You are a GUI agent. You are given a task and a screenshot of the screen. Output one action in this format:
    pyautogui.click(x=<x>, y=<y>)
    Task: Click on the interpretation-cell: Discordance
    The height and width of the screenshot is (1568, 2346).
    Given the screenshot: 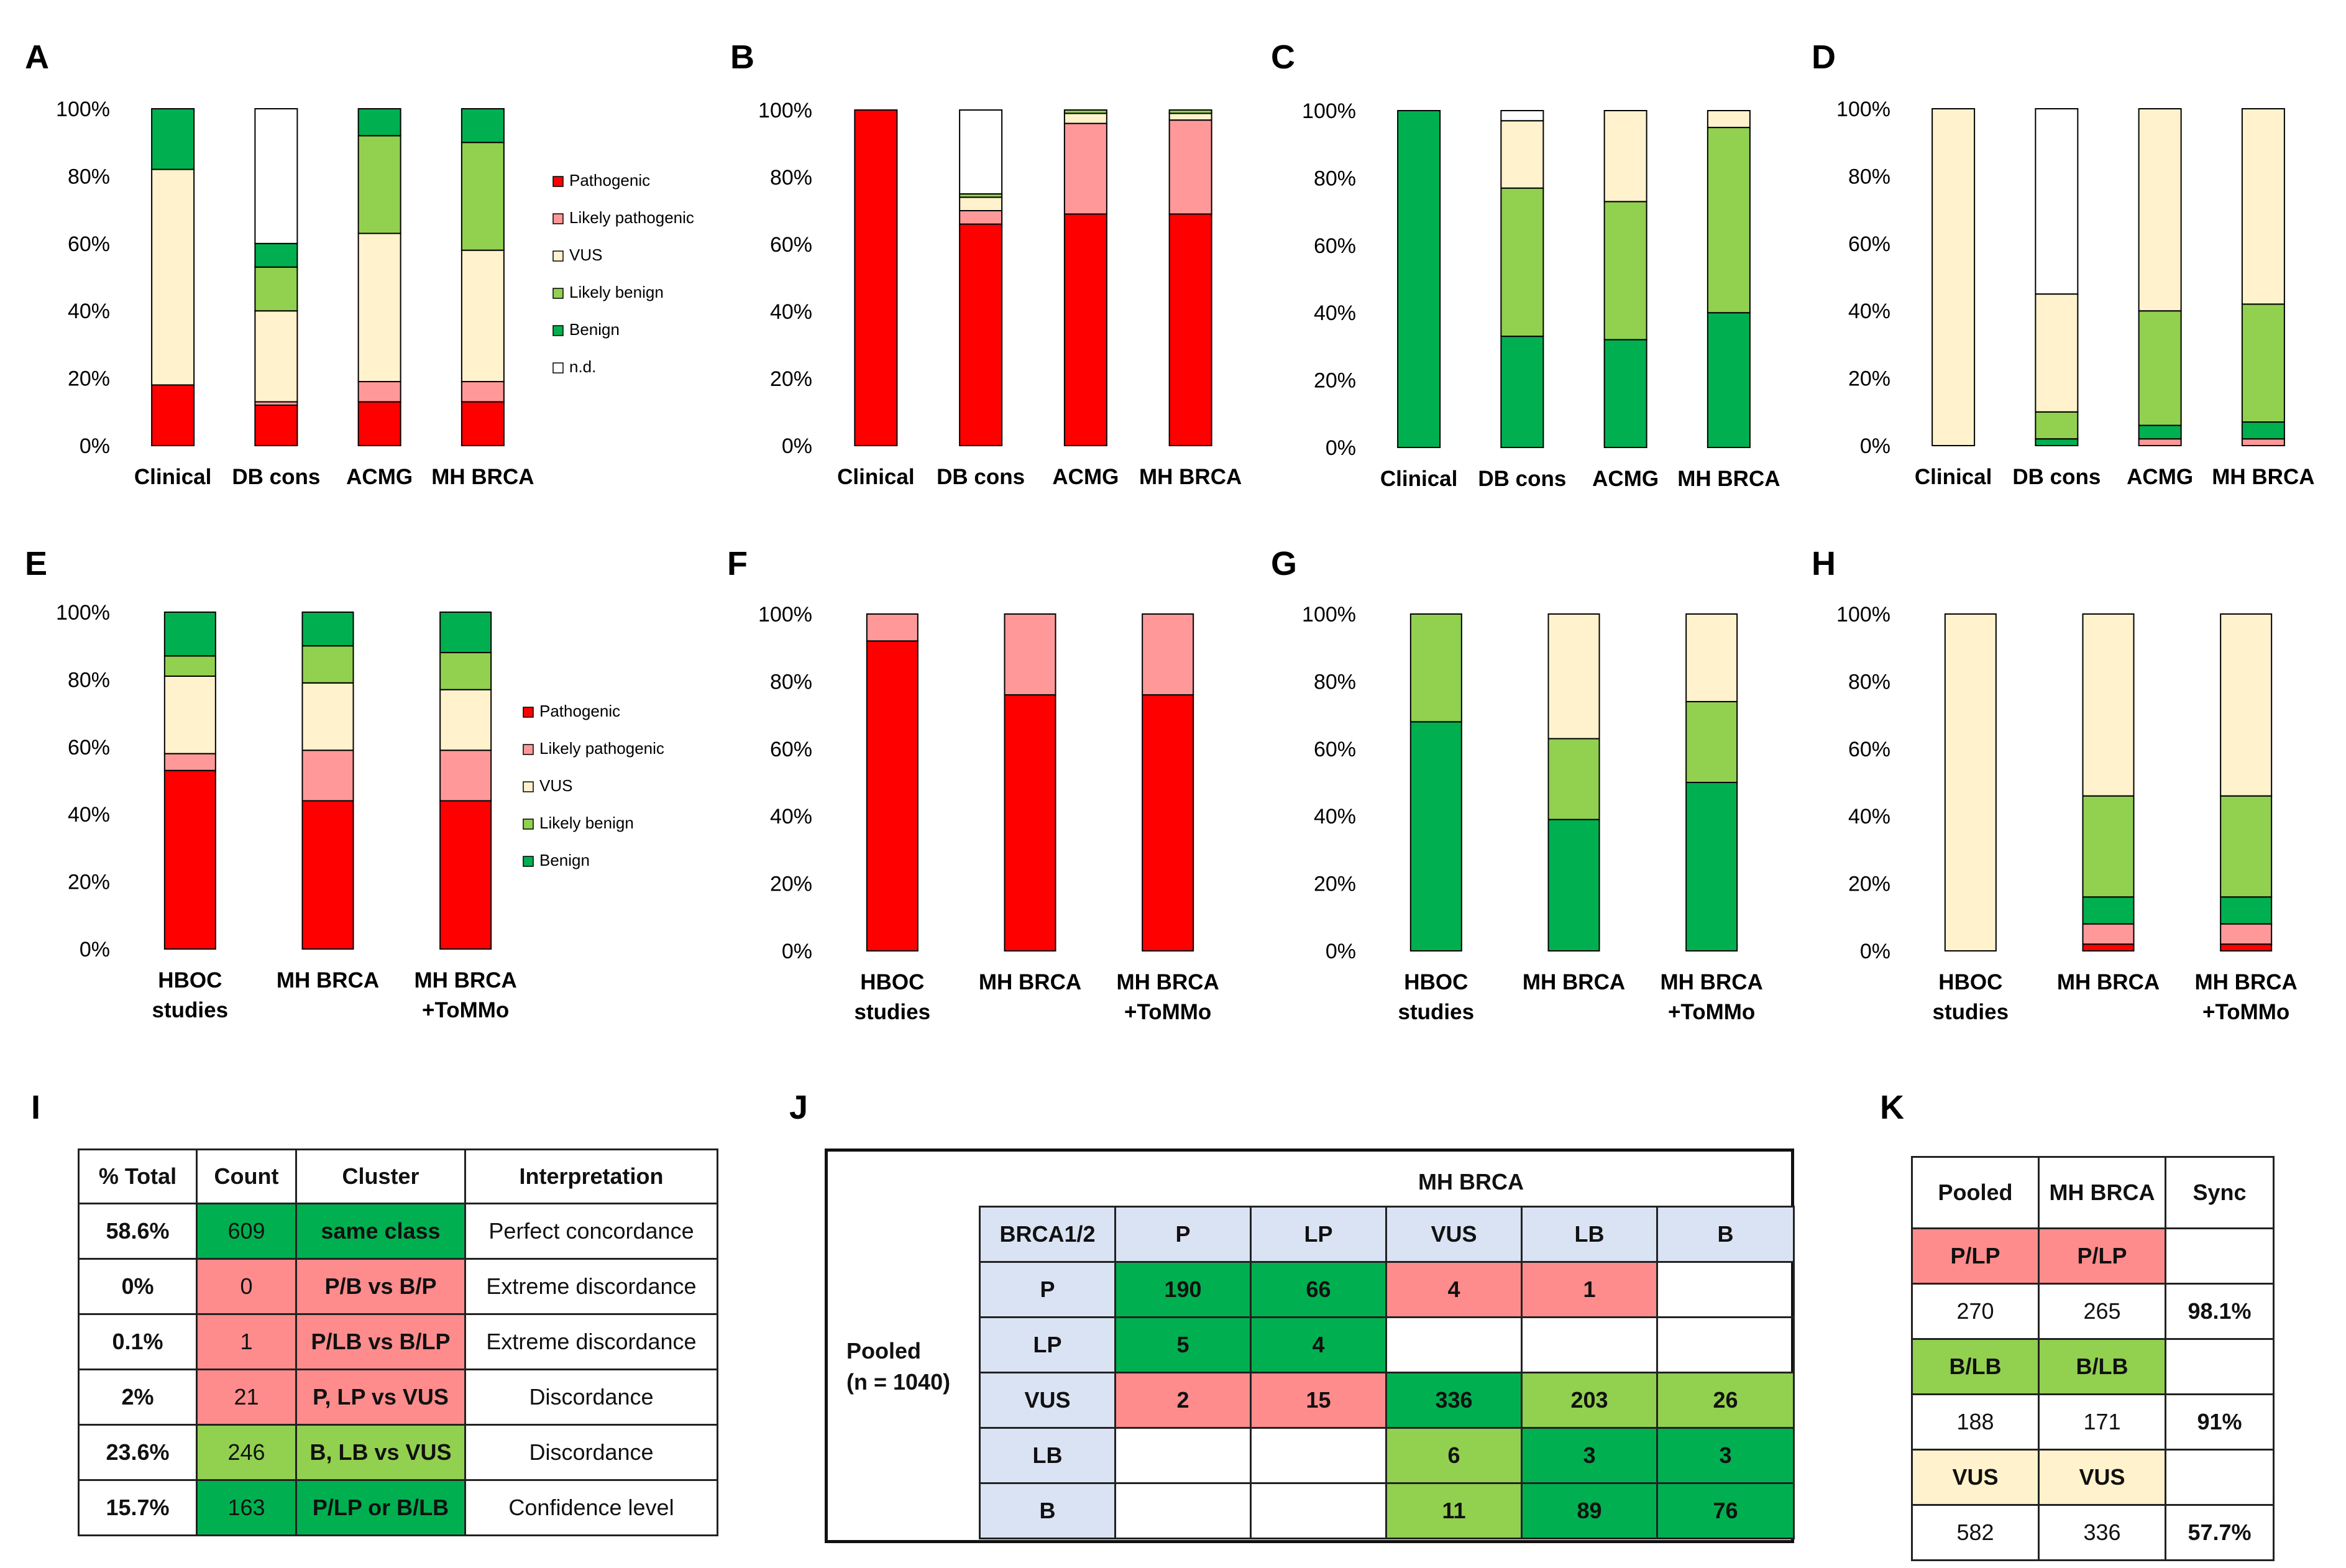 What is the action you would take?
    pyautogui.click(x=591, y=1452)
    